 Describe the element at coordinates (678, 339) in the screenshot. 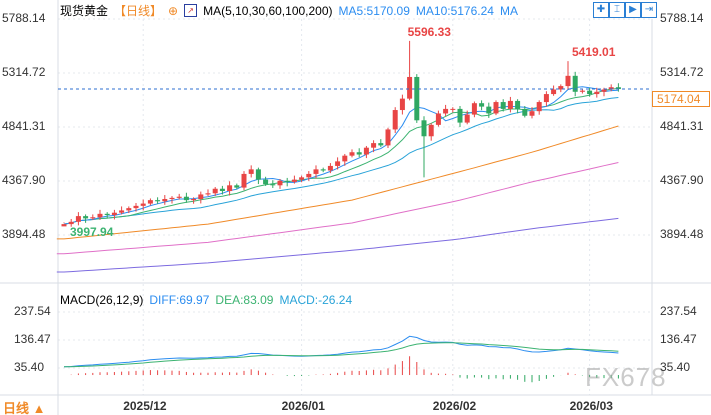

I see `macd-tick: 136.47` at that location.